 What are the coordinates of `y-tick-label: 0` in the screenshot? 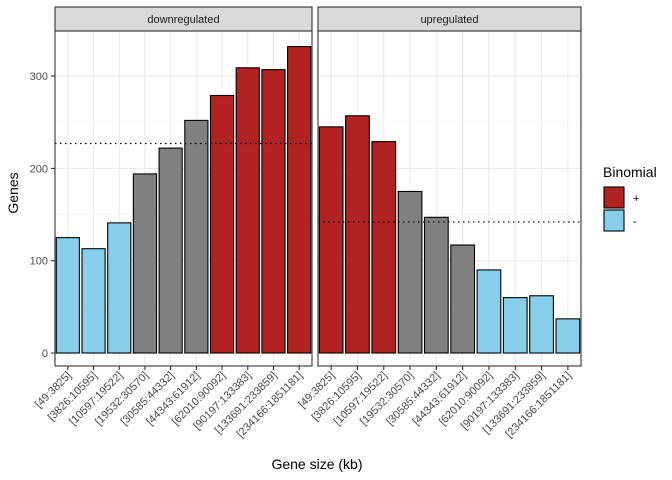 It's located at (45, 354).